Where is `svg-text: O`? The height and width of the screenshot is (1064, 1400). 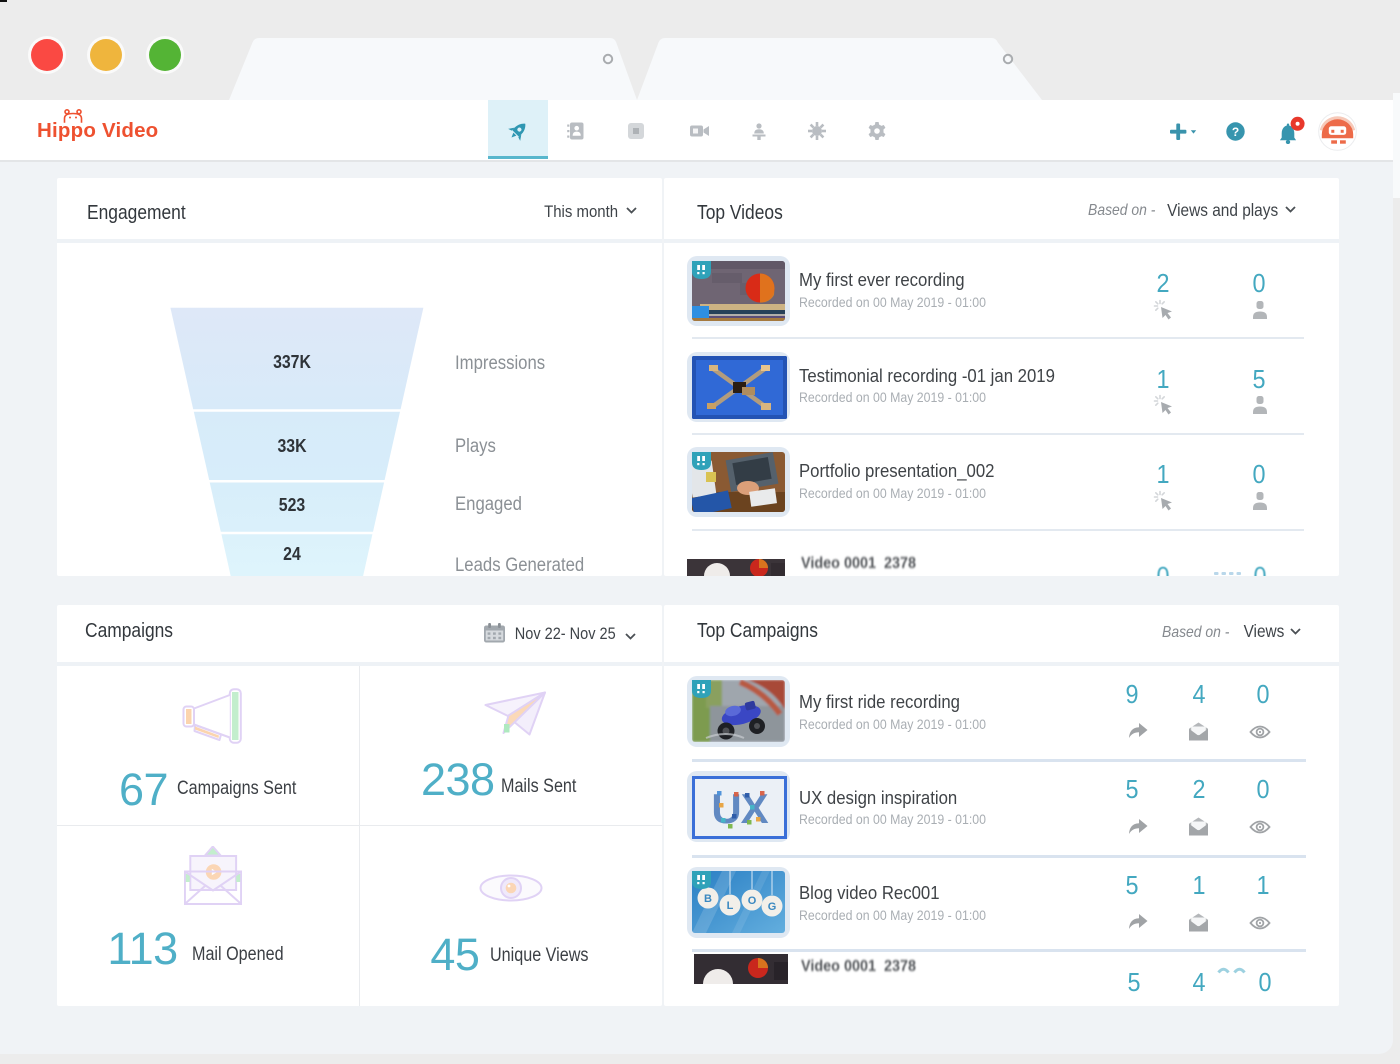
svg-text: O is located at coordinates (752, 901).